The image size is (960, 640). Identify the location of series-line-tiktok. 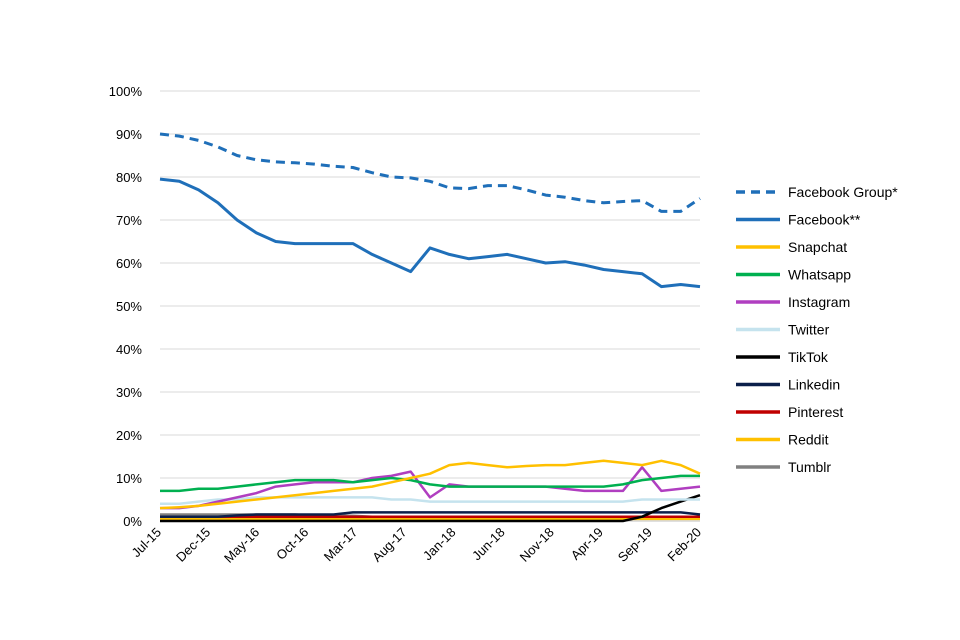
(430, 508).